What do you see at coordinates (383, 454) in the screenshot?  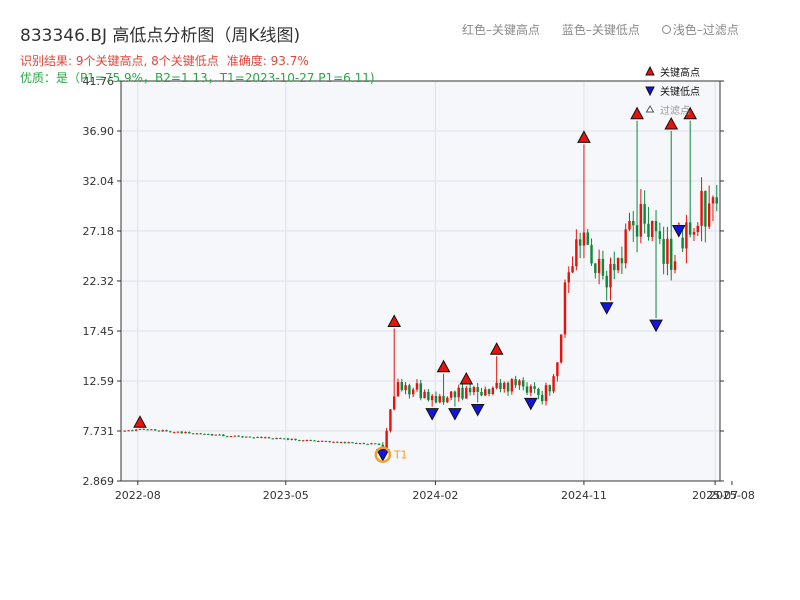 I see `t1-ring` at bounding box center [383, 454].